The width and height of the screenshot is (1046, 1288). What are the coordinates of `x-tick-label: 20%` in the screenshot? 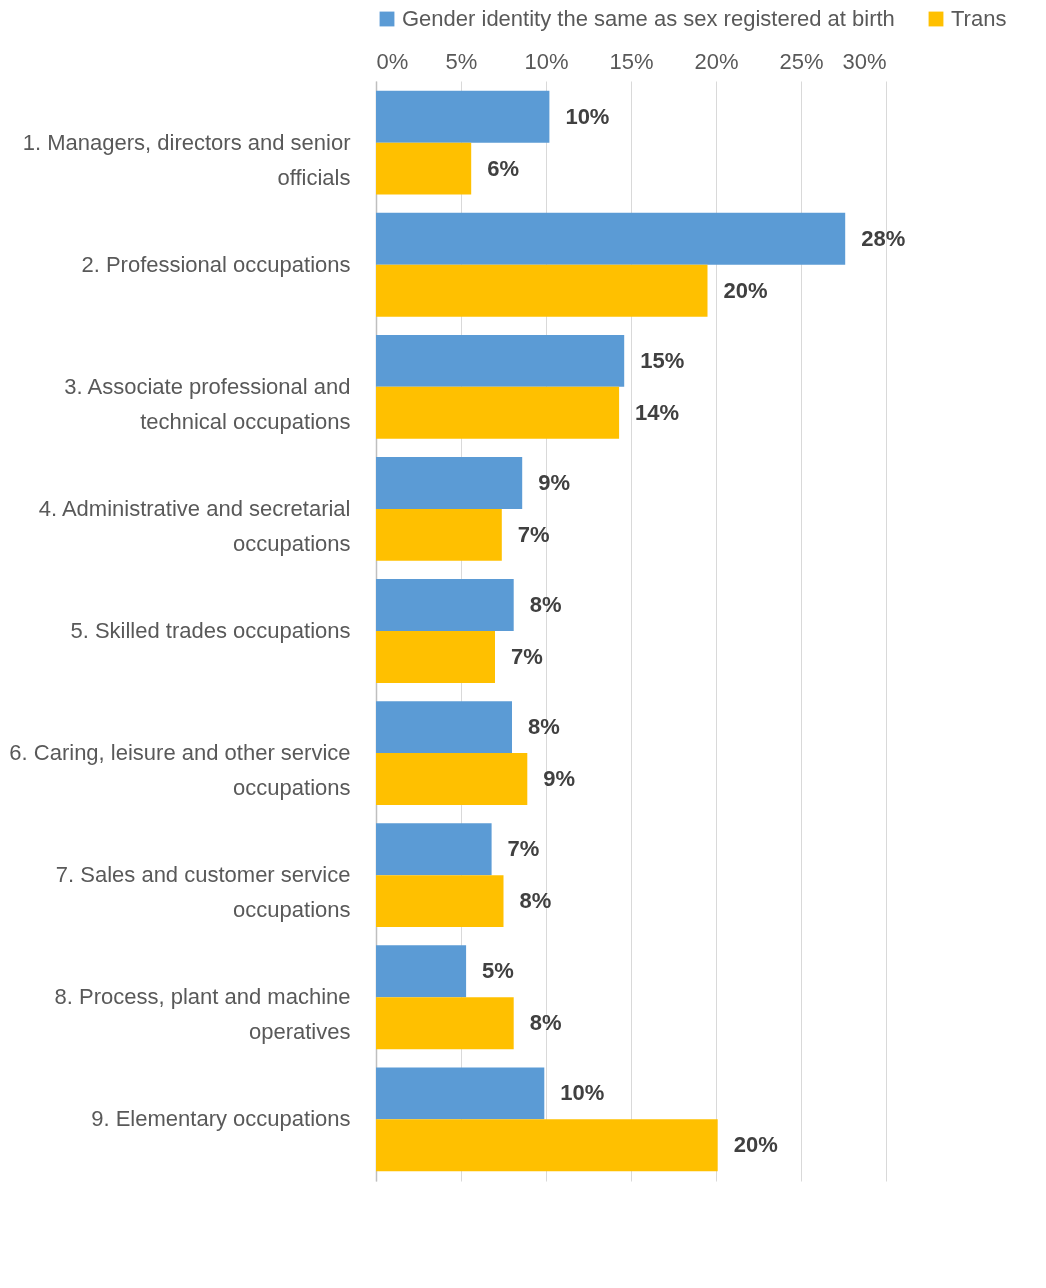 It's located at (716, 61).